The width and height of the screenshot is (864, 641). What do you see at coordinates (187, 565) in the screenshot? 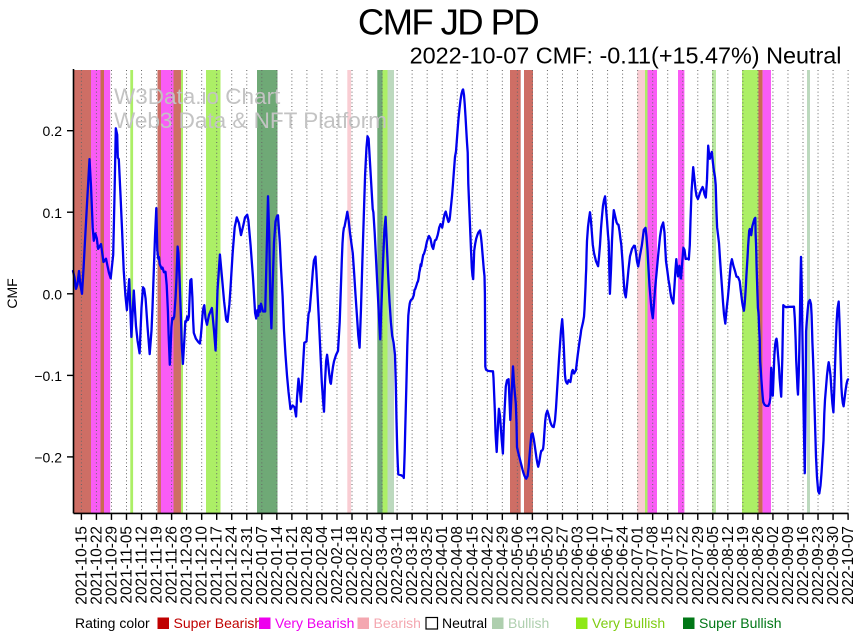
I see `svg-text: 2021-12-03` at bounding box center [187, 565].